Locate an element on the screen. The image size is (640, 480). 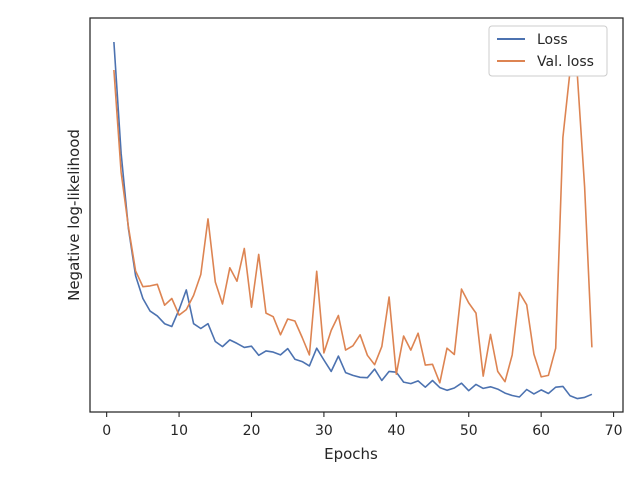
x-tick-label: 30 is located at coordinates (324, 431).